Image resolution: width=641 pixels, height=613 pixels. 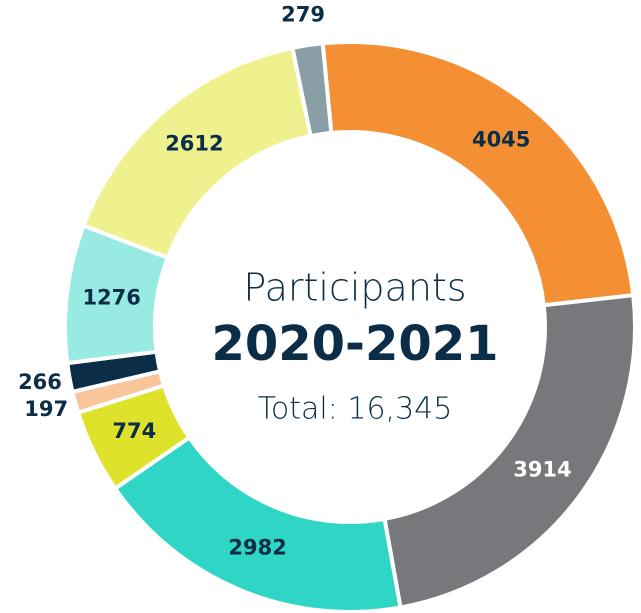 I want to click on center-subtitle: 2020-2021, so click(x=354, y=344).